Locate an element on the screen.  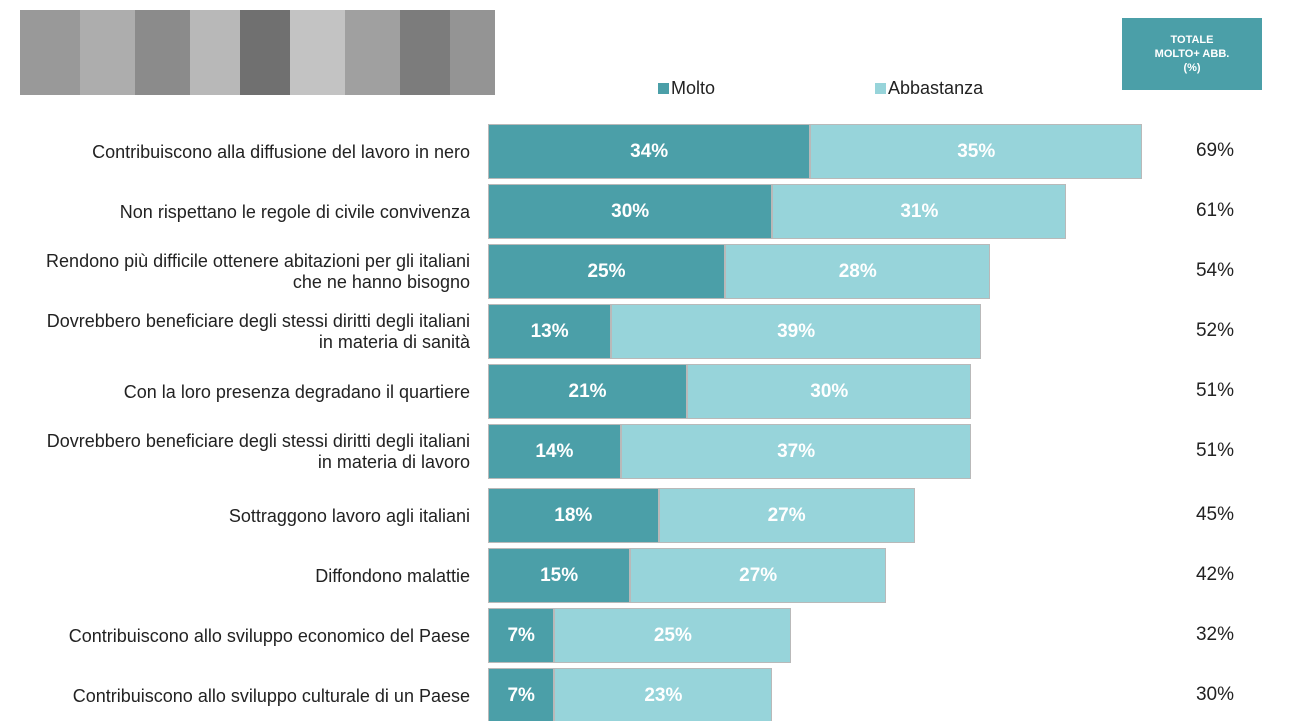
bar-segment: 28% is located at coordinates (858, 271).